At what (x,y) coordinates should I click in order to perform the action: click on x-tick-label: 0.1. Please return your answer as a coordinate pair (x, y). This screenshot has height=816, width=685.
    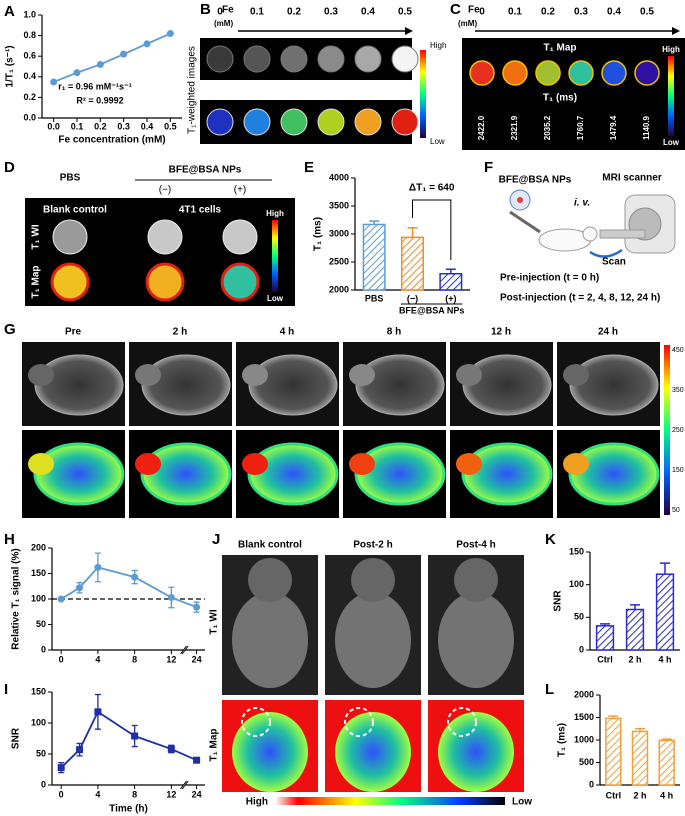
    Looking at the image, I should click on (77, 126).